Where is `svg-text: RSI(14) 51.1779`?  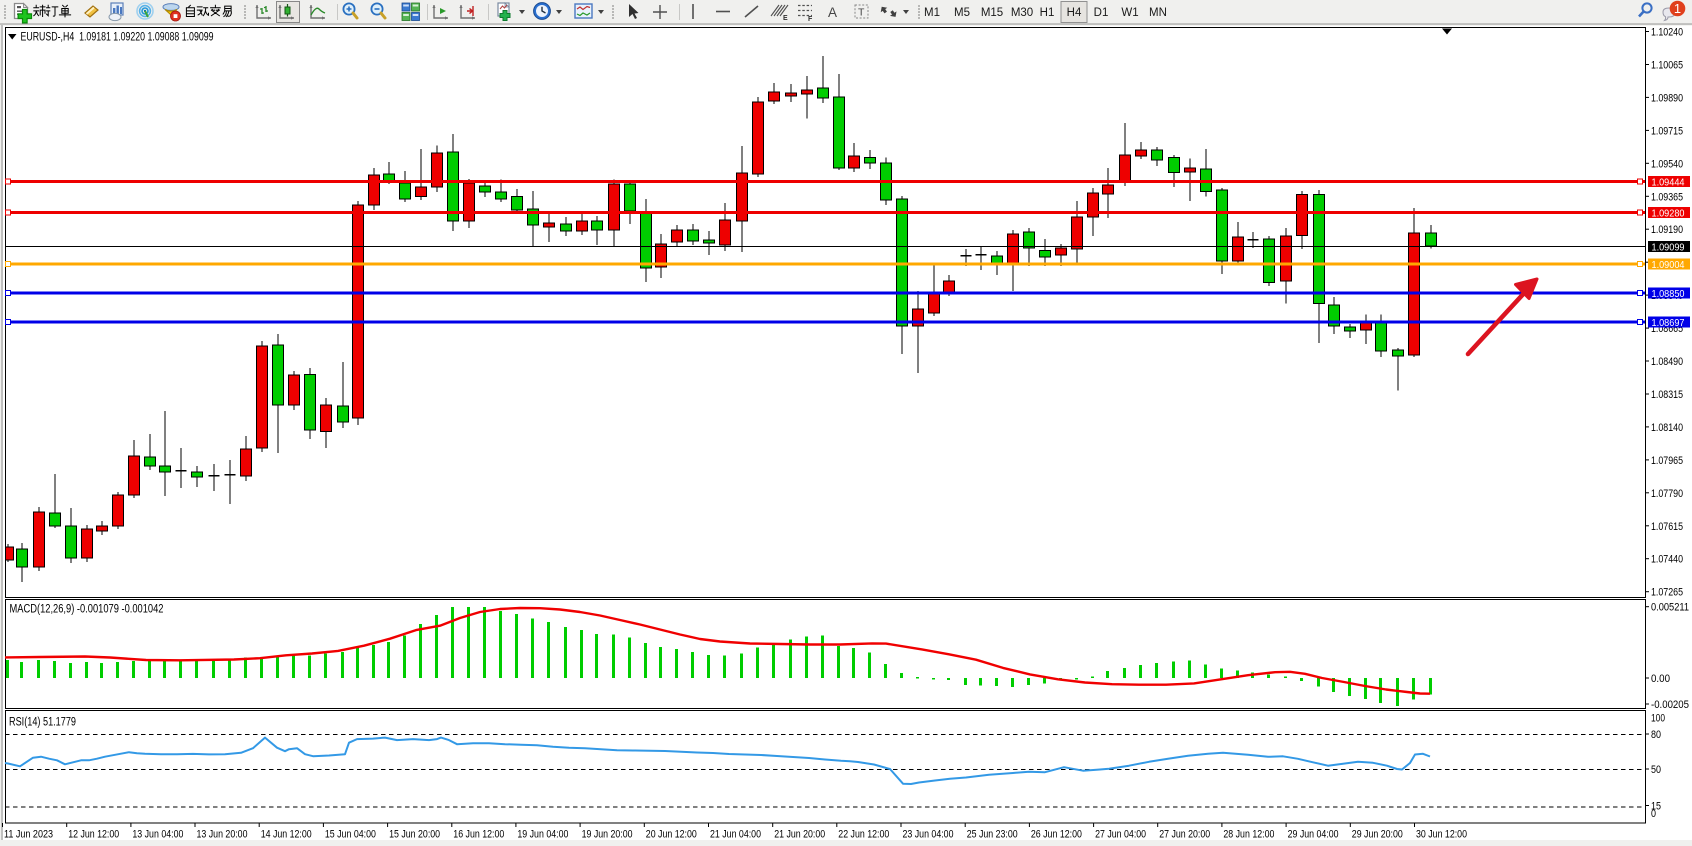
svg-text: RSI(14) 51.1779 is located at coordinates (42, 723).